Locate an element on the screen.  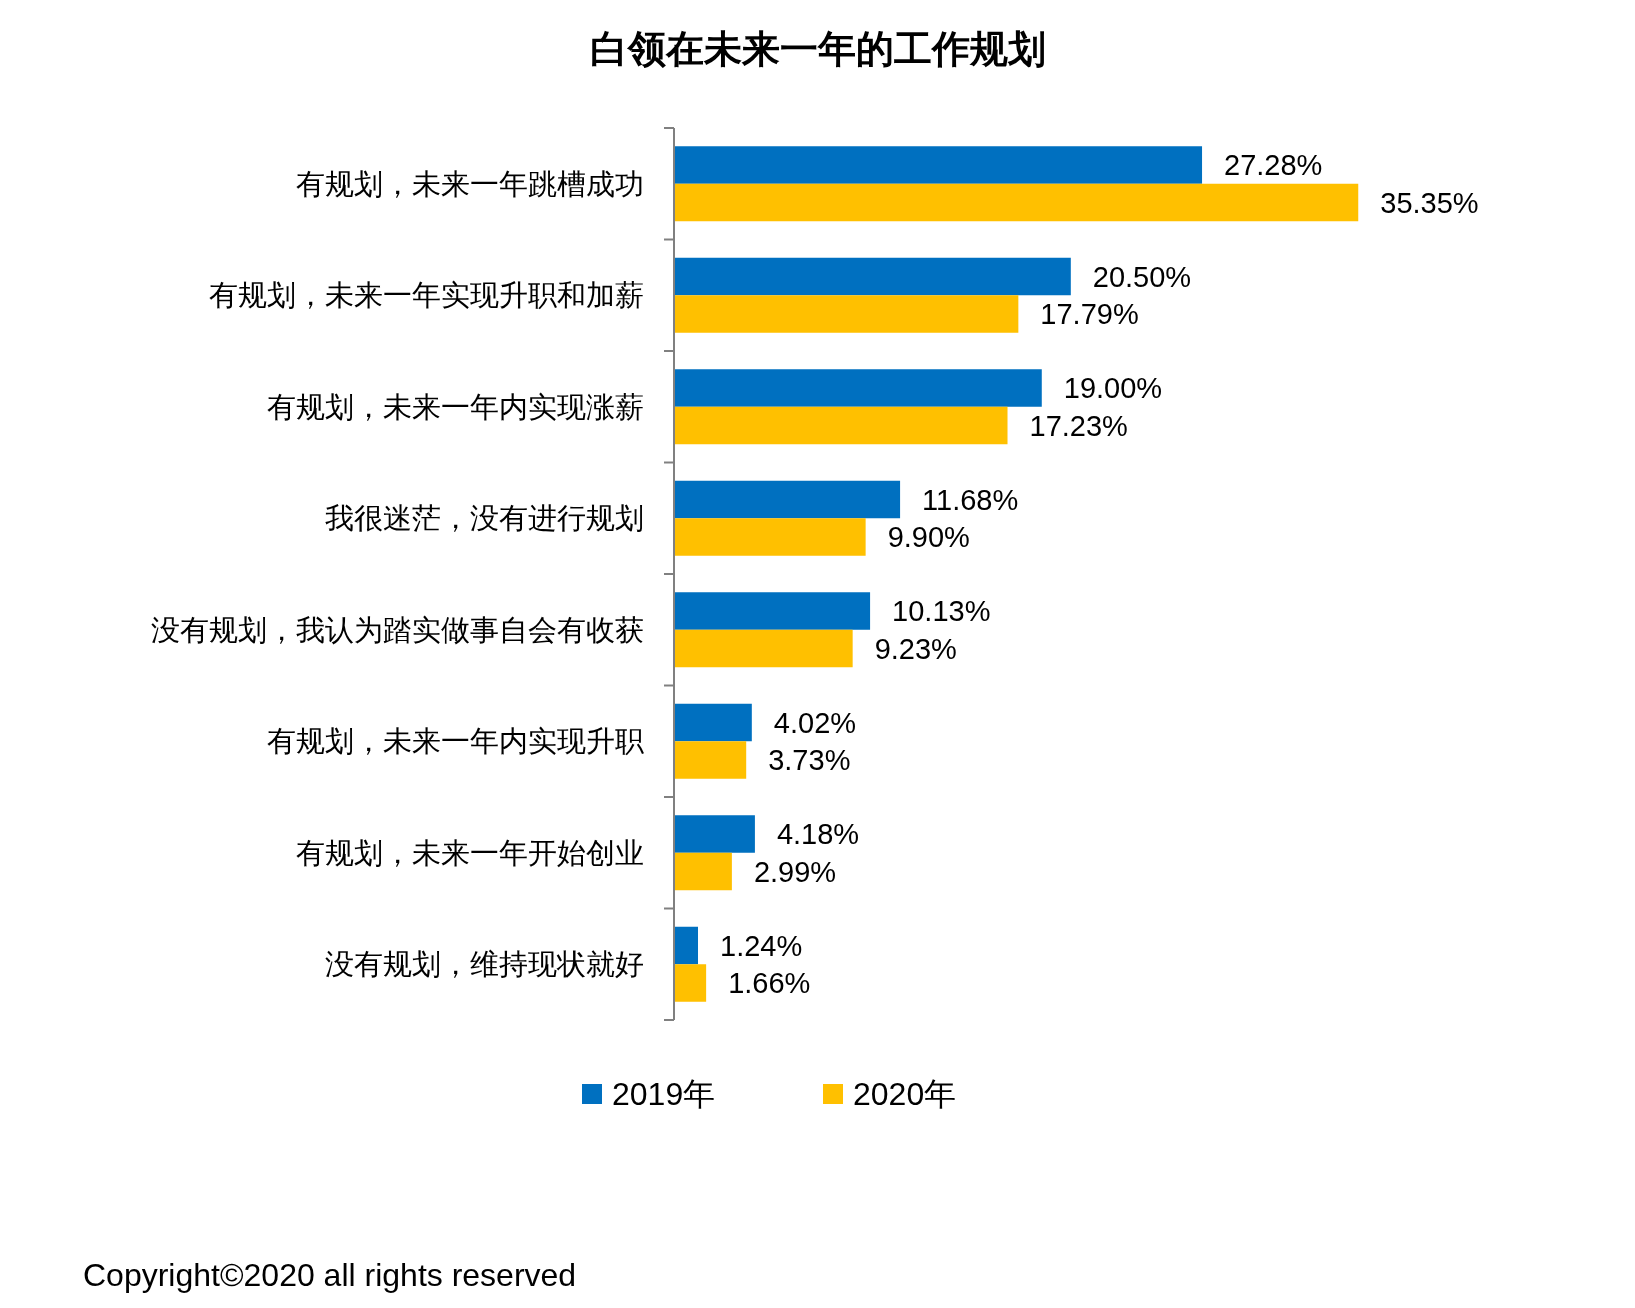
data-label: 19.00% is located at coordinates (1113, 388).